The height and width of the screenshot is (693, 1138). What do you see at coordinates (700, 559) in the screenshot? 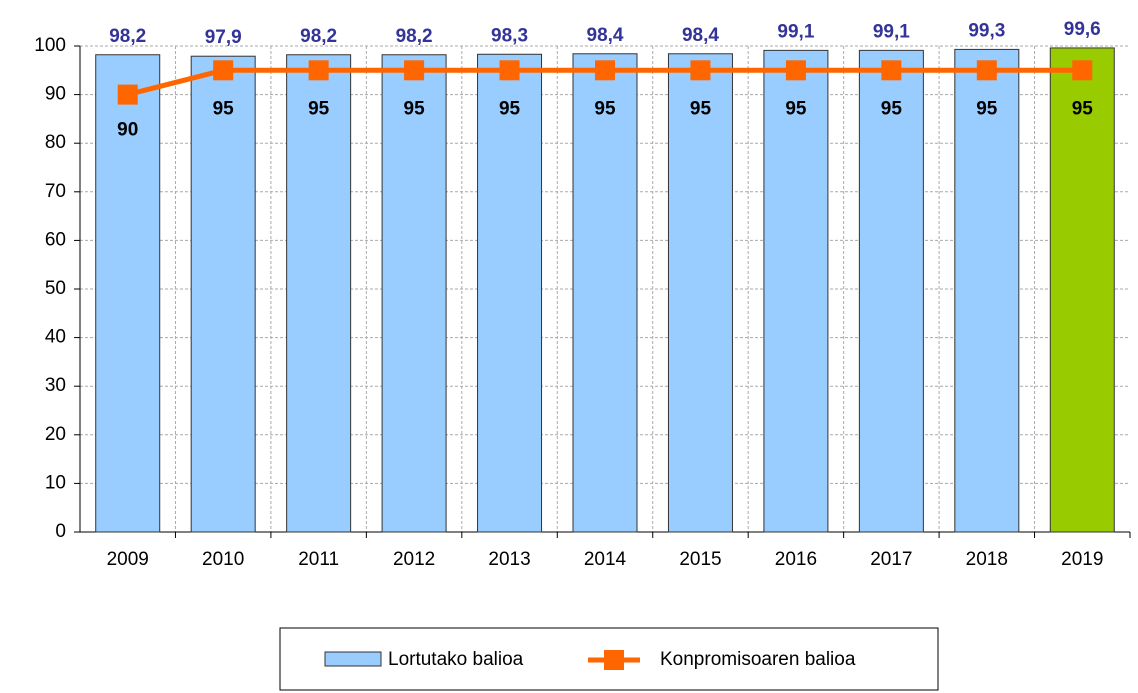
I see `x-tick-label: 2015` at bounding box center [700, 559].